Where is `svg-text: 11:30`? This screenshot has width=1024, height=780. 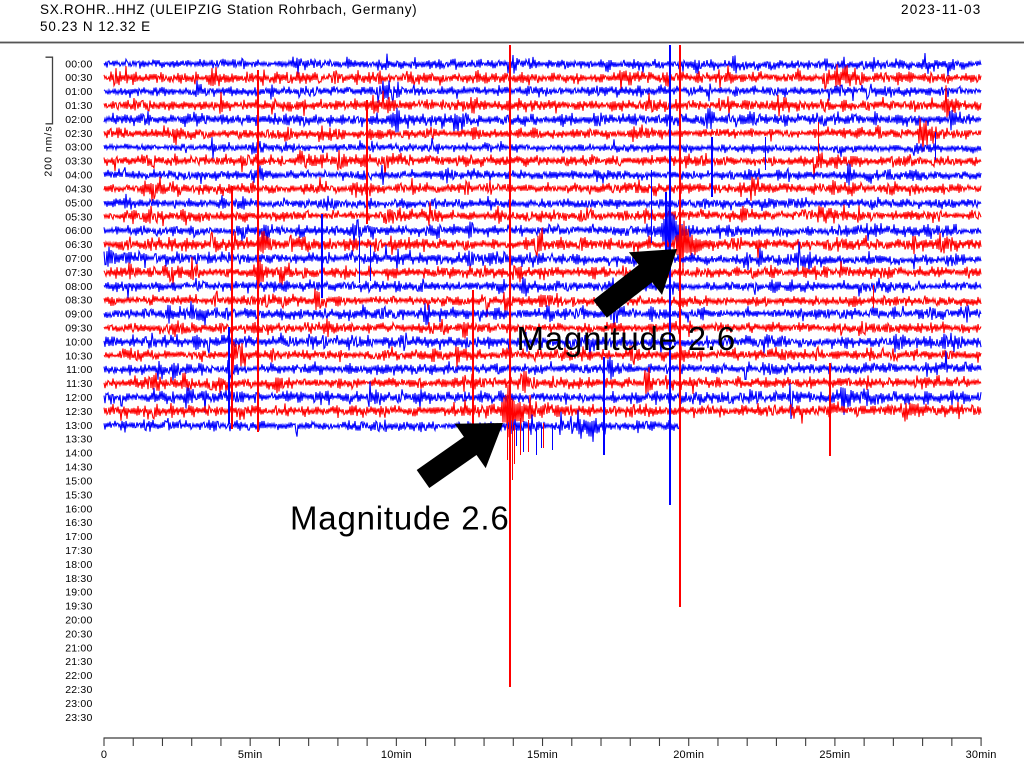
svg-text: 11:30 is located at coordinates (79, 384).